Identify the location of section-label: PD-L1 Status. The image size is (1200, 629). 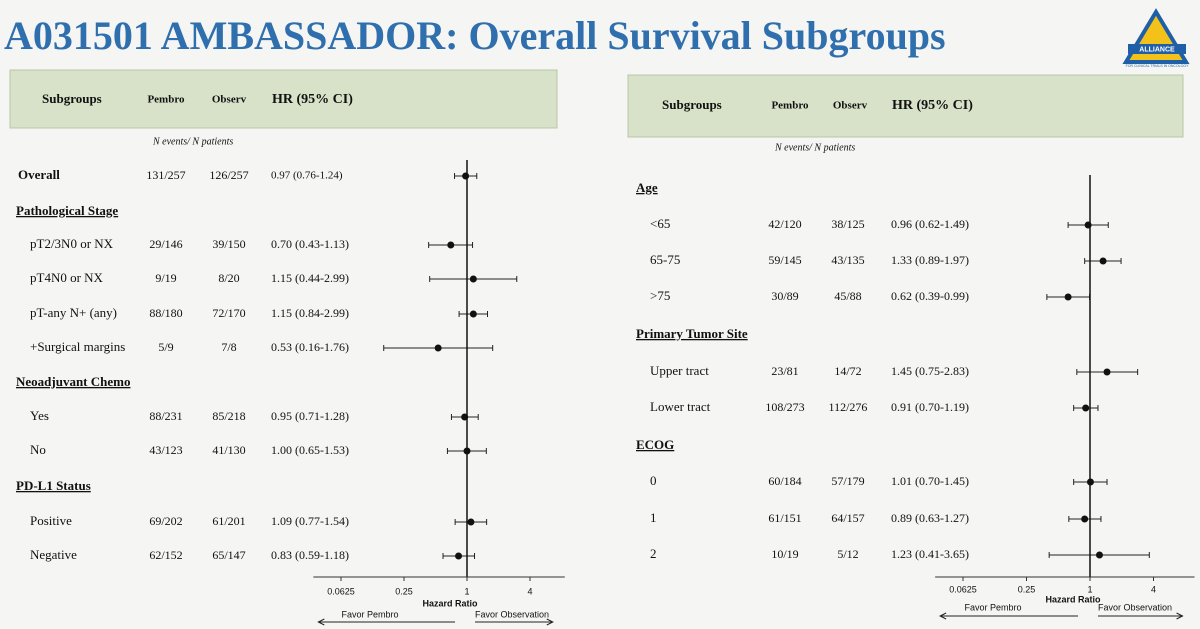
(53, 485).